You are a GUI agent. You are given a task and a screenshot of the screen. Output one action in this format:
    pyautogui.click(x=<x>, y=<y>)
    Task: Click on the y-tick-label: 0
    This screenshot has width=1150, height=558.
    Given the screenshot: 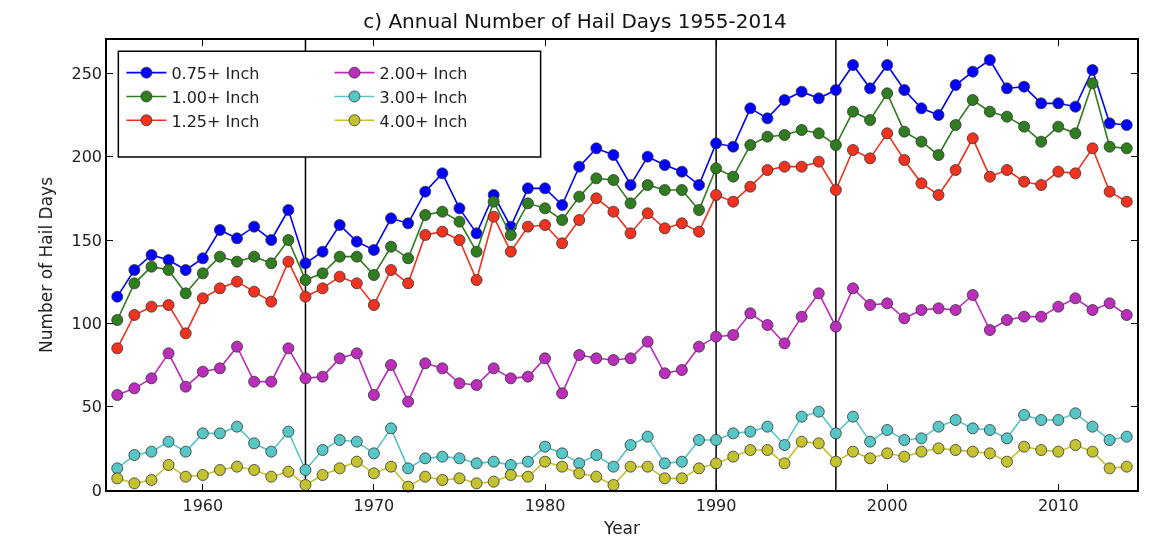 What is the action you would take?
    pyautogui.click(x=97, y=490)
    